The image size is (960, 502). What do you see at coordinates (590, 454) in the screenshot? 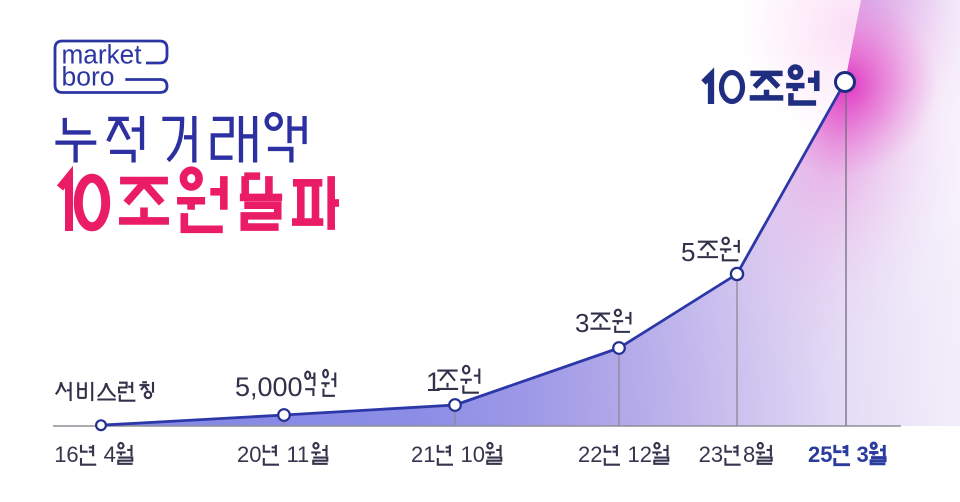
I see `svg-text: 22` at bounding box center [590, 454].